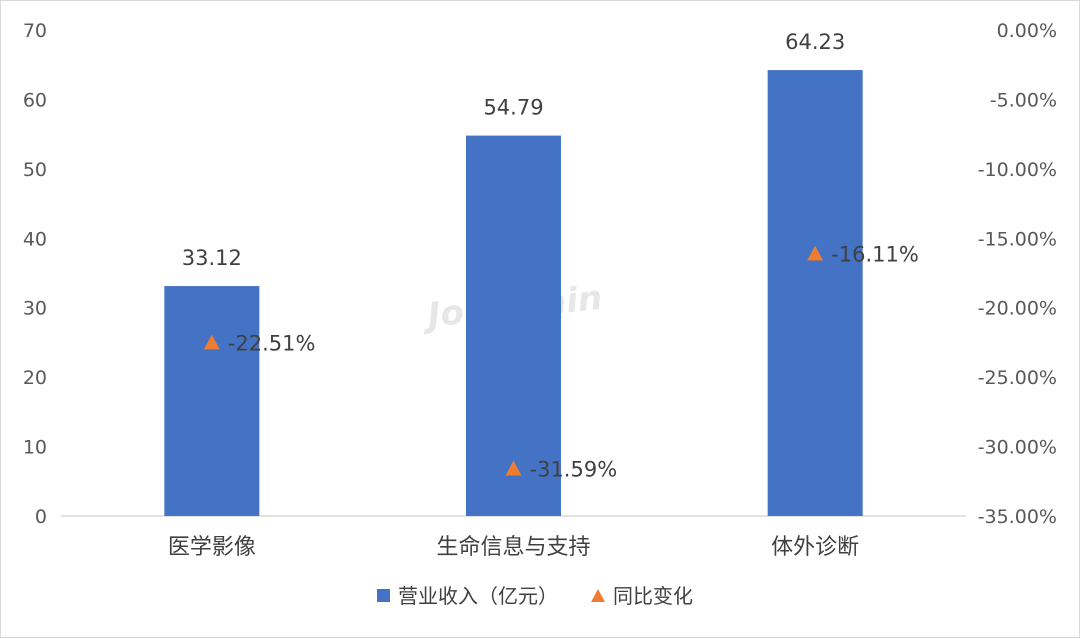 This screenshot has height=638, width=1080. What do you see at coordinates (815, 42) in the screenshot?
I see `bar-data-label: 64.23` at bounding box center [815, 42].